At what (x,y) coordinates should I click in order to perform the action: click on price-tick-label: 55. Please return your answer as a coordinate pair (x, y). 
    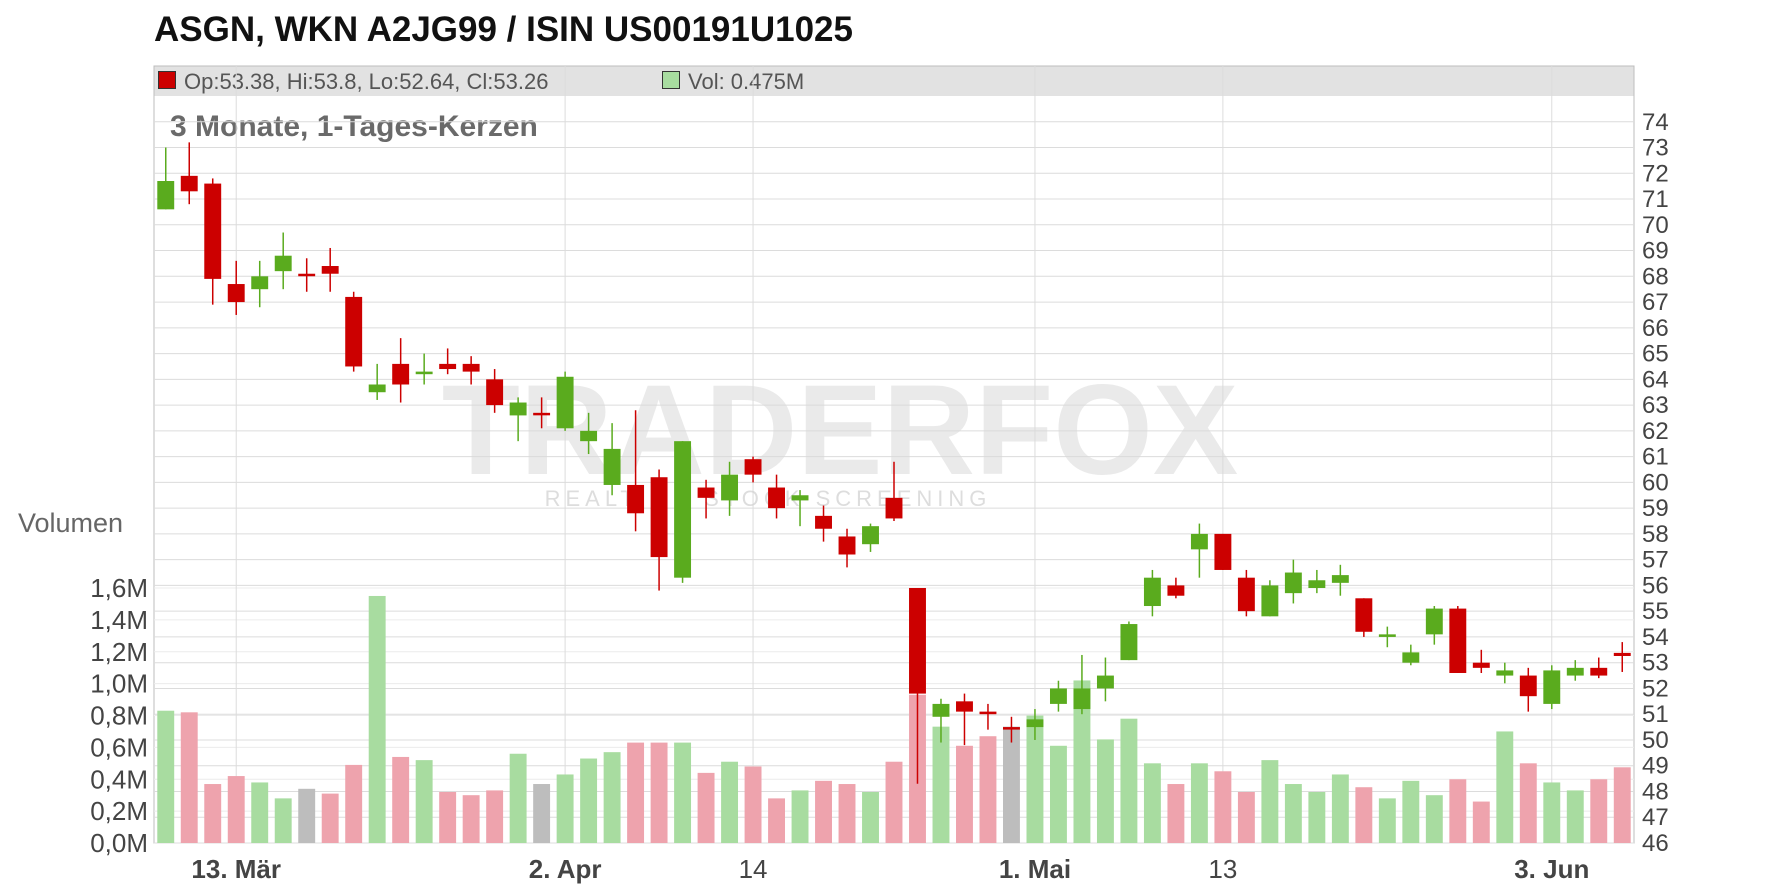
    Looking at the image, I should click on (1655, 611).